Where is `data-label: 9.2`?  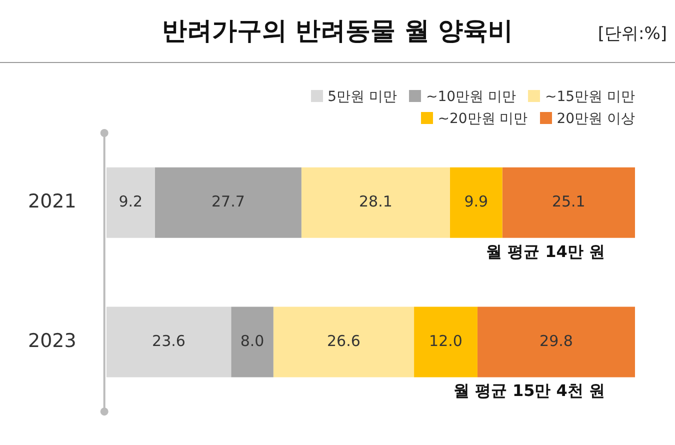
data-label: 9.2 is located at coordinates (130, 201).